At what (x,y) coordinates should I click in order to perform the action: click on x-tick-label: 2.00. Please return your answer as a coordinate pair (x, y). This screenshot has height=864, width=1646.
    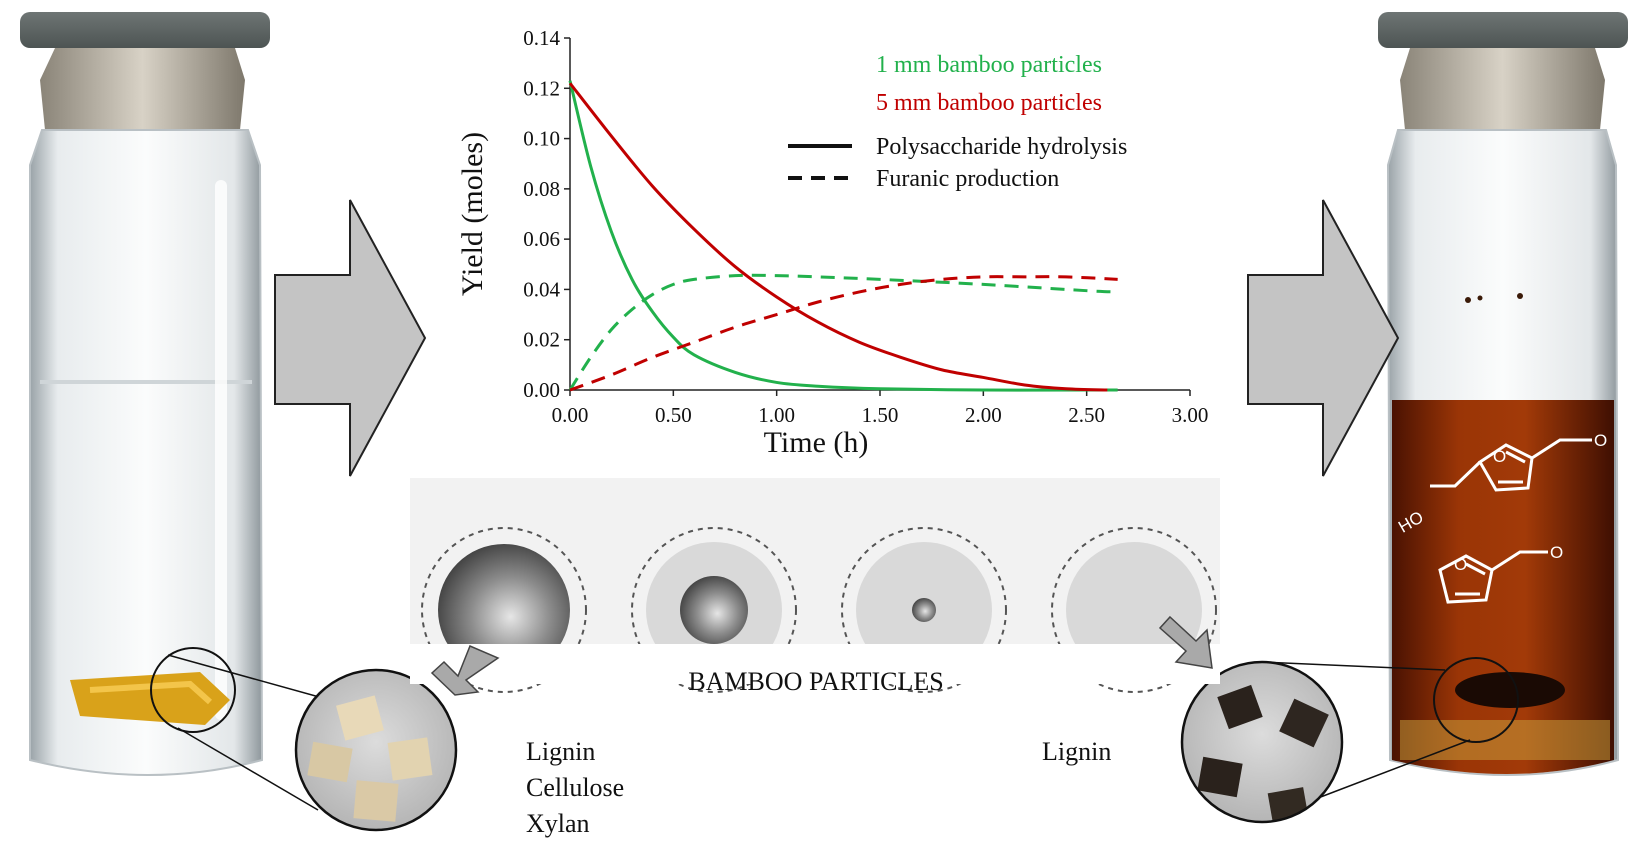
    Looking at the image, I should click on (983, 415).